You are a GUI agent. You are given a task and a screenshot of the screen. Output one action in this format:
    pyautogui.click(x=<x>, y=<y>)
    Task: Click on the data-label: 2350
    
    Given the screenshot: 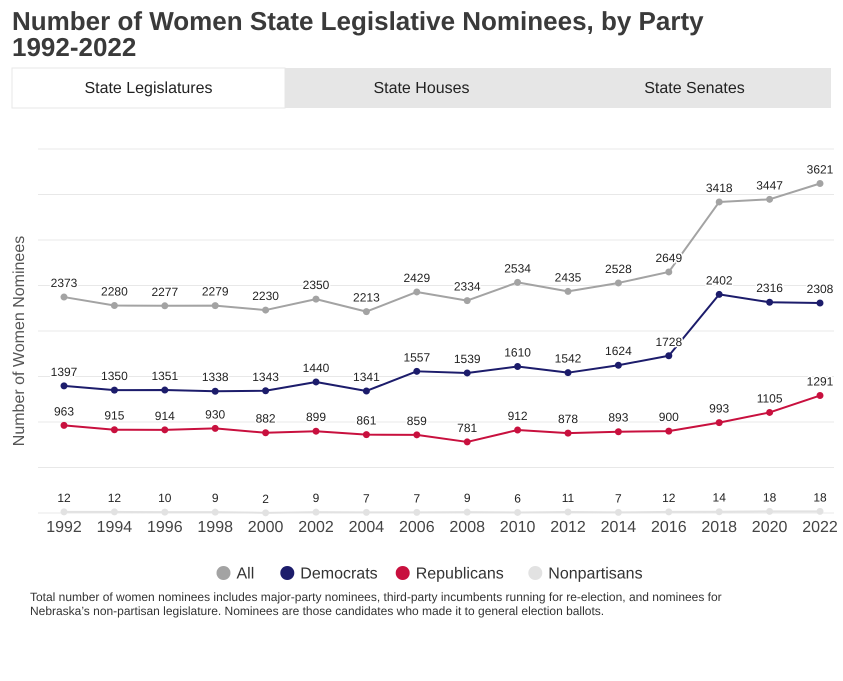 What is the action you would take?
    pyautogui.click(x=316, y=285)
    